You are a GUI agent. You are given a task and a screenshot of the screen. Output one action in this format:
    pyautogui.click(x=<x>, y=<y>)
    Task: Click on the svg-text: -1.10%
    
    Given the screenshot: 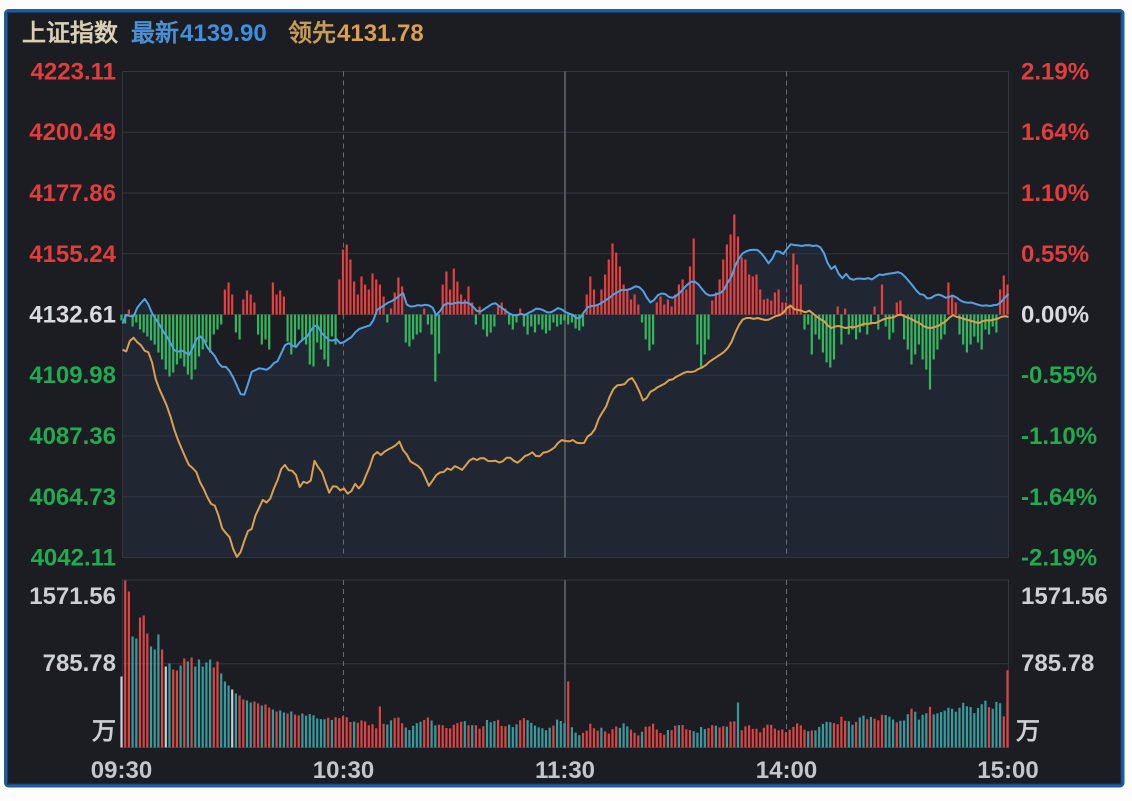 What is the action you would take?
    pyautogui.click(x=1059, y=436)
    